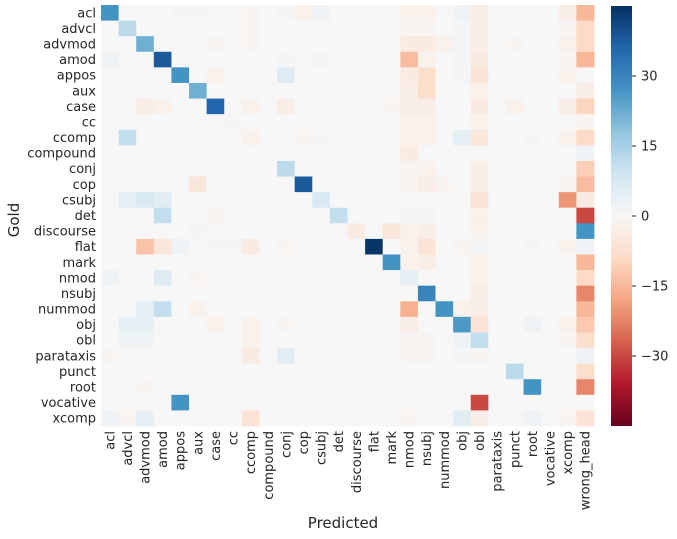 Image resolution: width=677 pixels, height=539 pixels. Describe the element at coordinates (374, 137) in the screenshot. I see `heatmap-cell-ccomp-flat` at that location.